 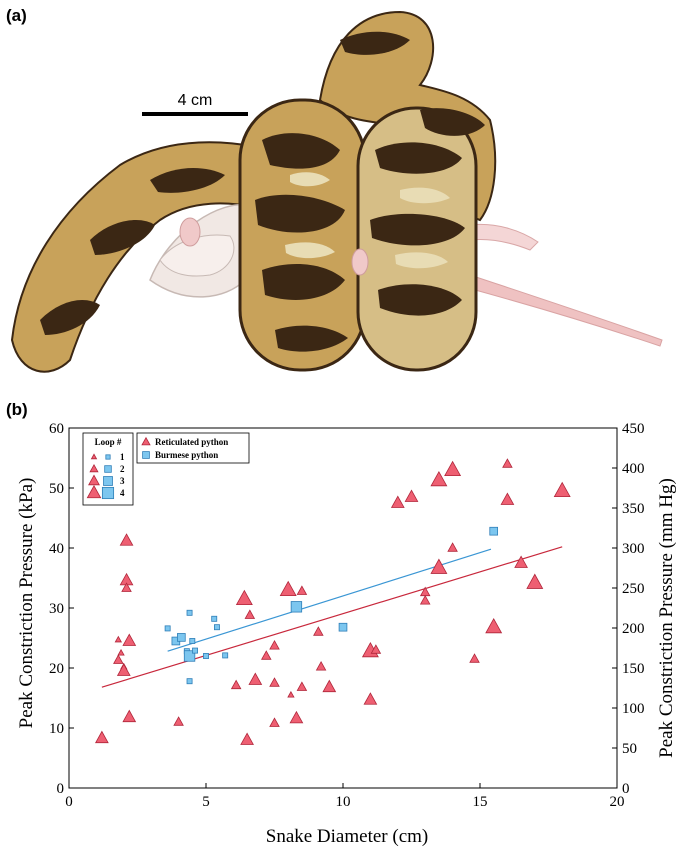 I want to click on y2-axis-title: Peak Constriction Pressure (mm Hg), so click(x=666, y=618).